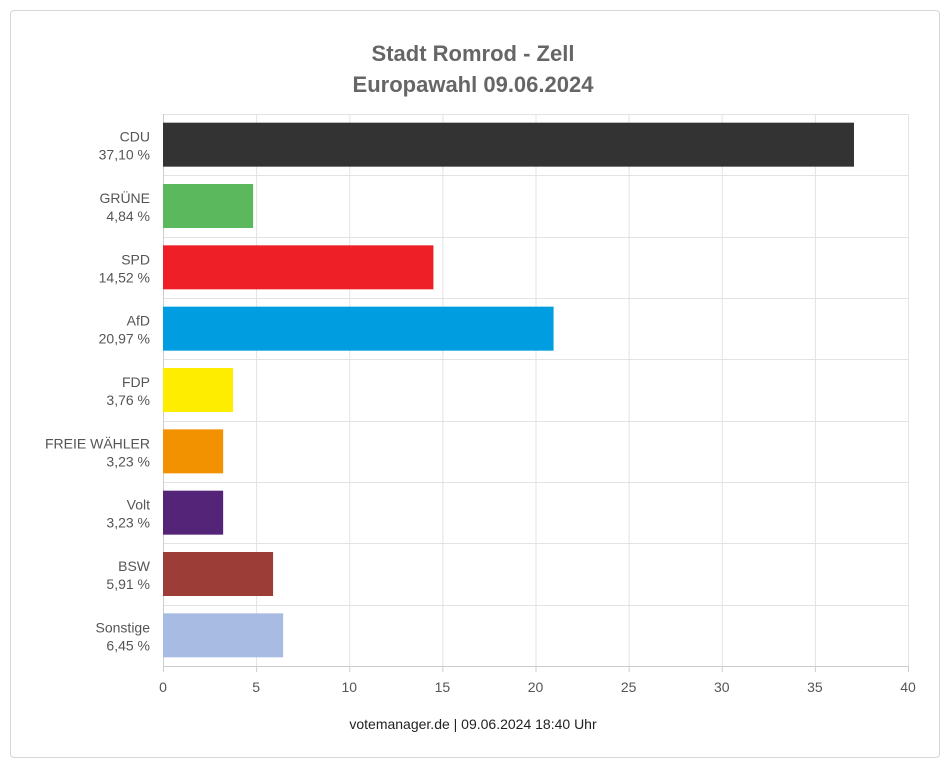 This screenshot has height=765, width=946. What do you see at coordinates (256, 687) in the screenshot?
I see `x-tick-label: 5` at bounding box center [256, 687].